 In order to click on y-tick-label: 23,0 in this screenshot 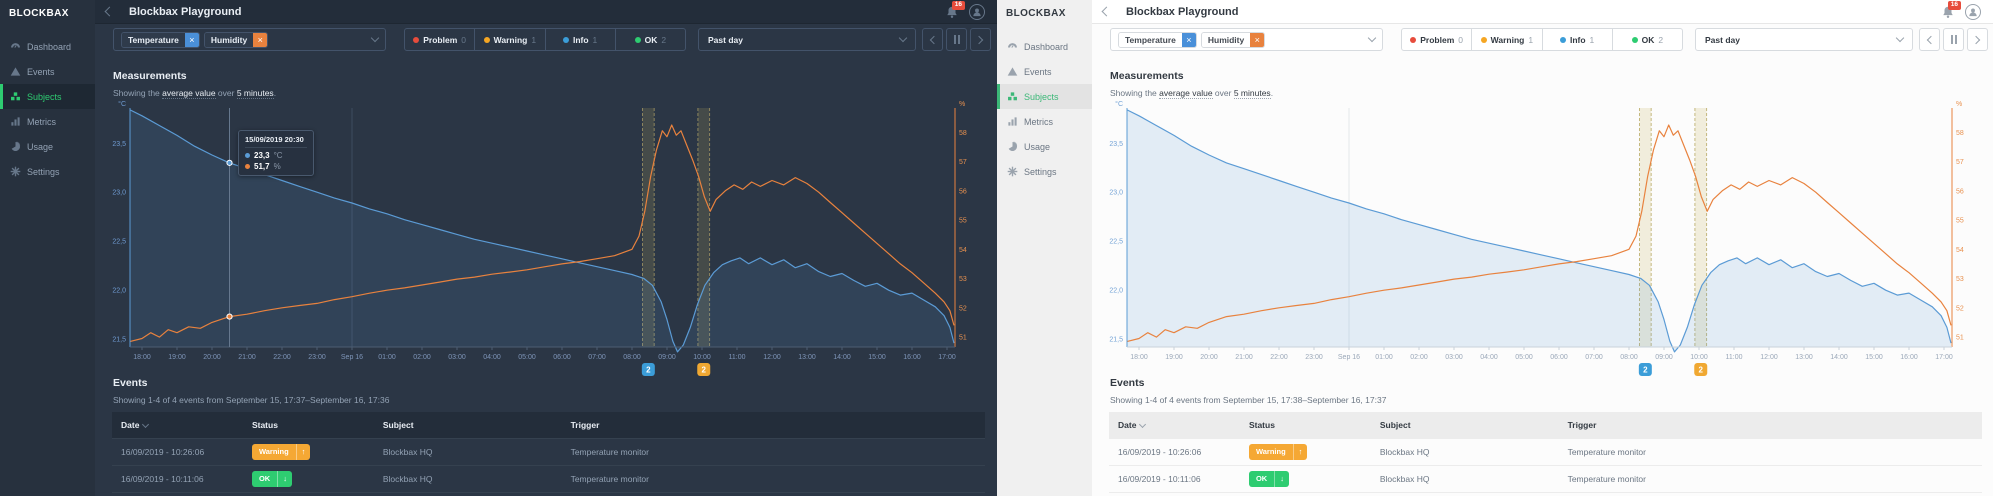, I will do `click(119, 193)`.